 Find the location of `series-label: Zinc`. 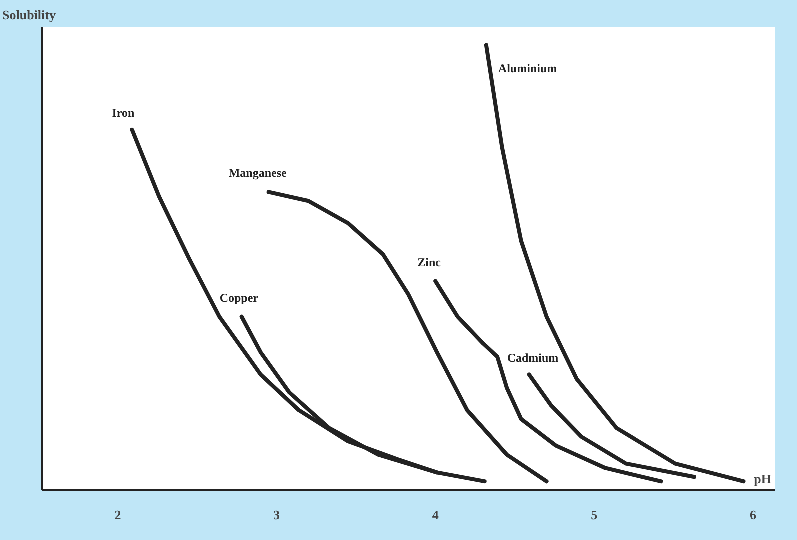

series-label: Zinc is located at coordinates (430, 262).